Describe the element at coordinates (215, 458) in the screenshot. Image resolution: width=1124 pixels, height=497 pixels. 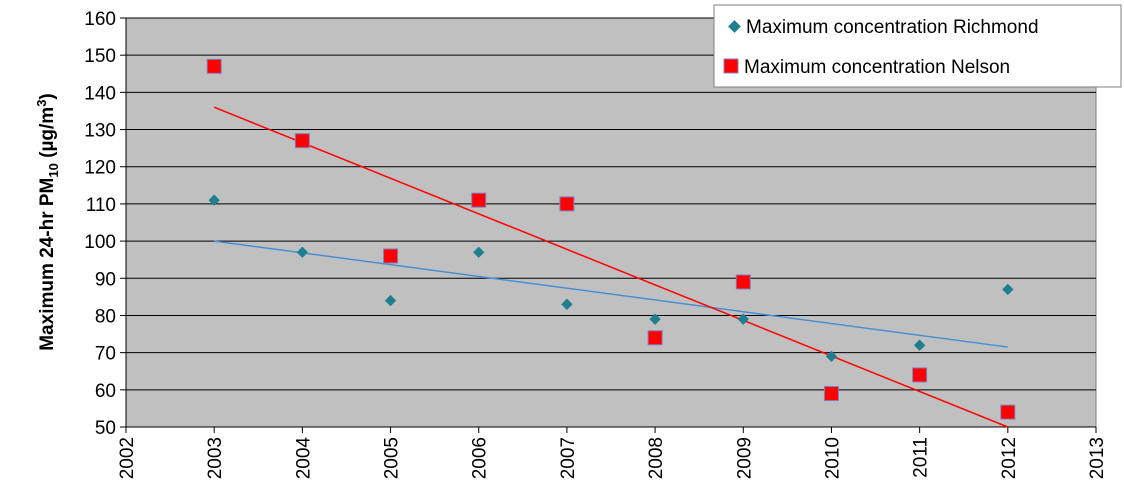
I see `x-tick-label: 2003` at that location.